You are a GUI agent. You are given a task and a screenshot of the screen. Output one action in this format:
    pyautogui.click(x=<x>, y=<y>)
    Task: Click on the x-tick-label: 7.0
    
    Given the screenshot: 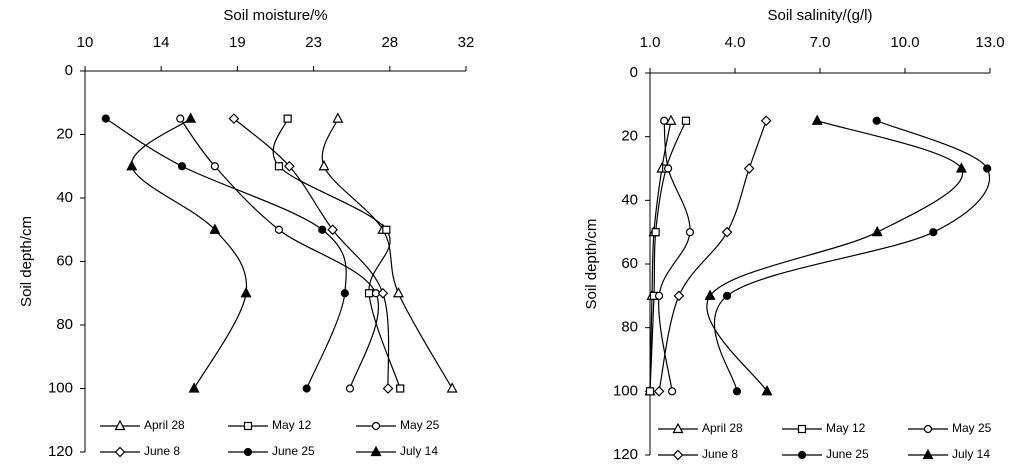 What is the action you would take?
    pyautogui.click(x=820, y=42)
    